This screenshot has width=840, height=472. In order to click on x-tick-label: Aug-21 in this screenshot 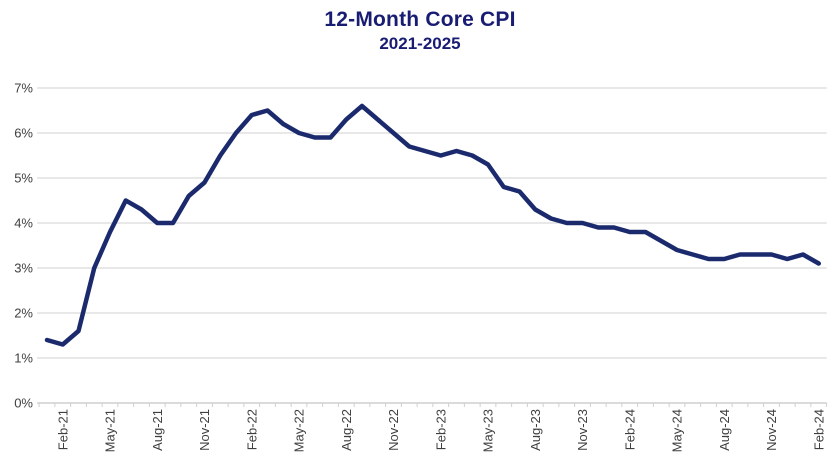, I will do `click(157, 430)`.